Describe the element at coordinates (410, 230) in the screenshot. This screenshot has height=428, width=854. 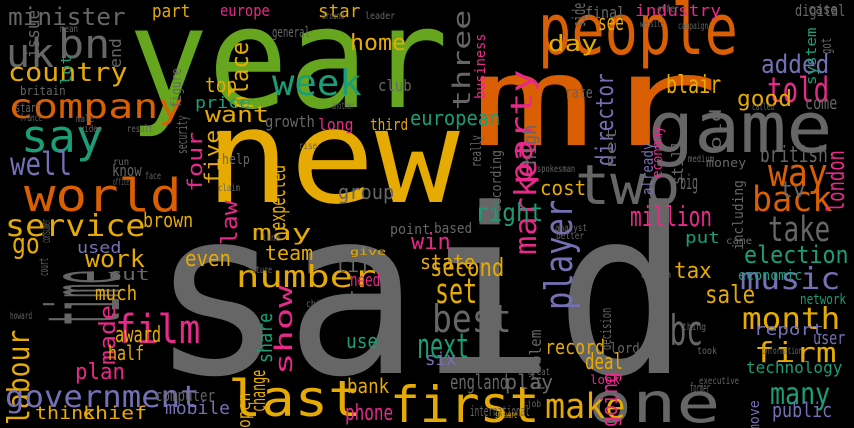
I see `word-point: point` at that location.